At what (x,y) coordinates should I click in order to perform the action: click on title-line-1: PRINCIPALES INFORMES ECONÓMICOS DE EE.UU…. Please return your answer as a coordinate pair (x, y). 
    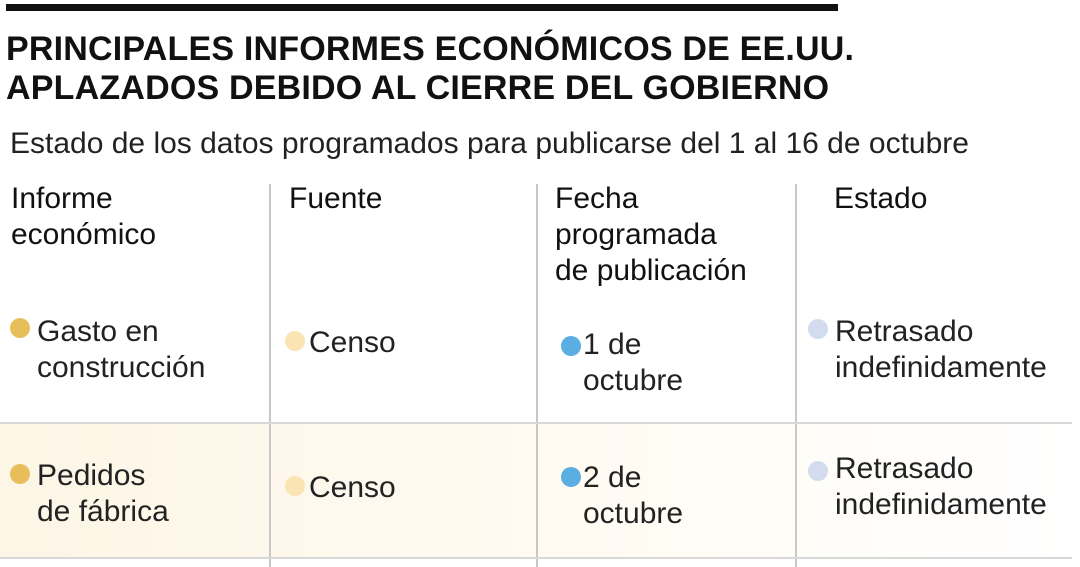
    Looking at the image, I should click on (430, 49).